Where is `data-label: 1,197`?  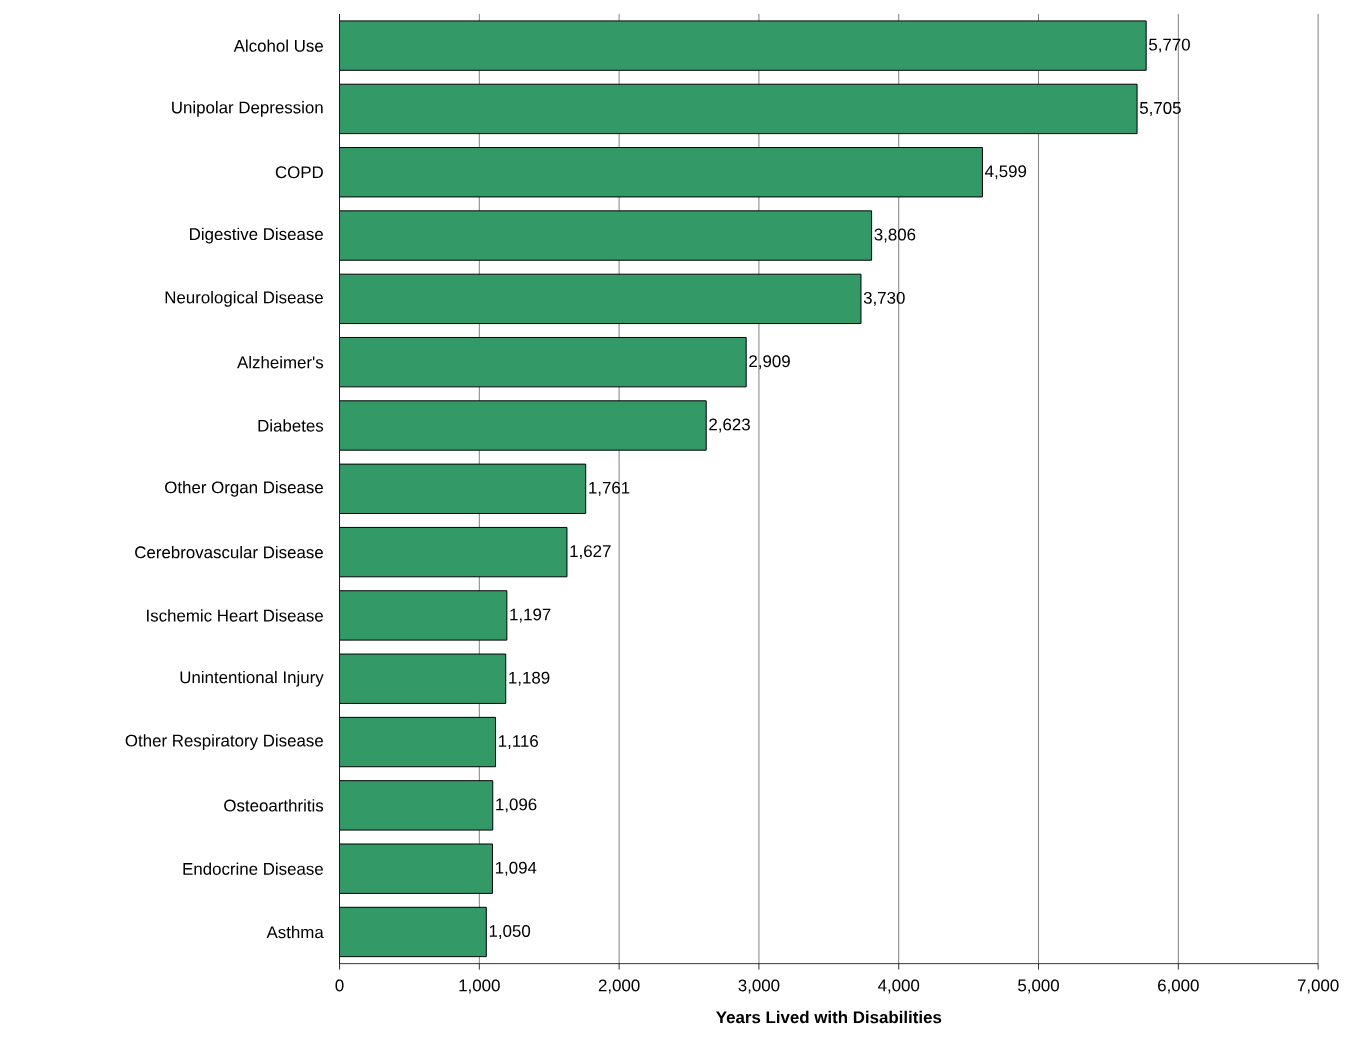 data-label: 1,197 is located at coordinates (530, 615).